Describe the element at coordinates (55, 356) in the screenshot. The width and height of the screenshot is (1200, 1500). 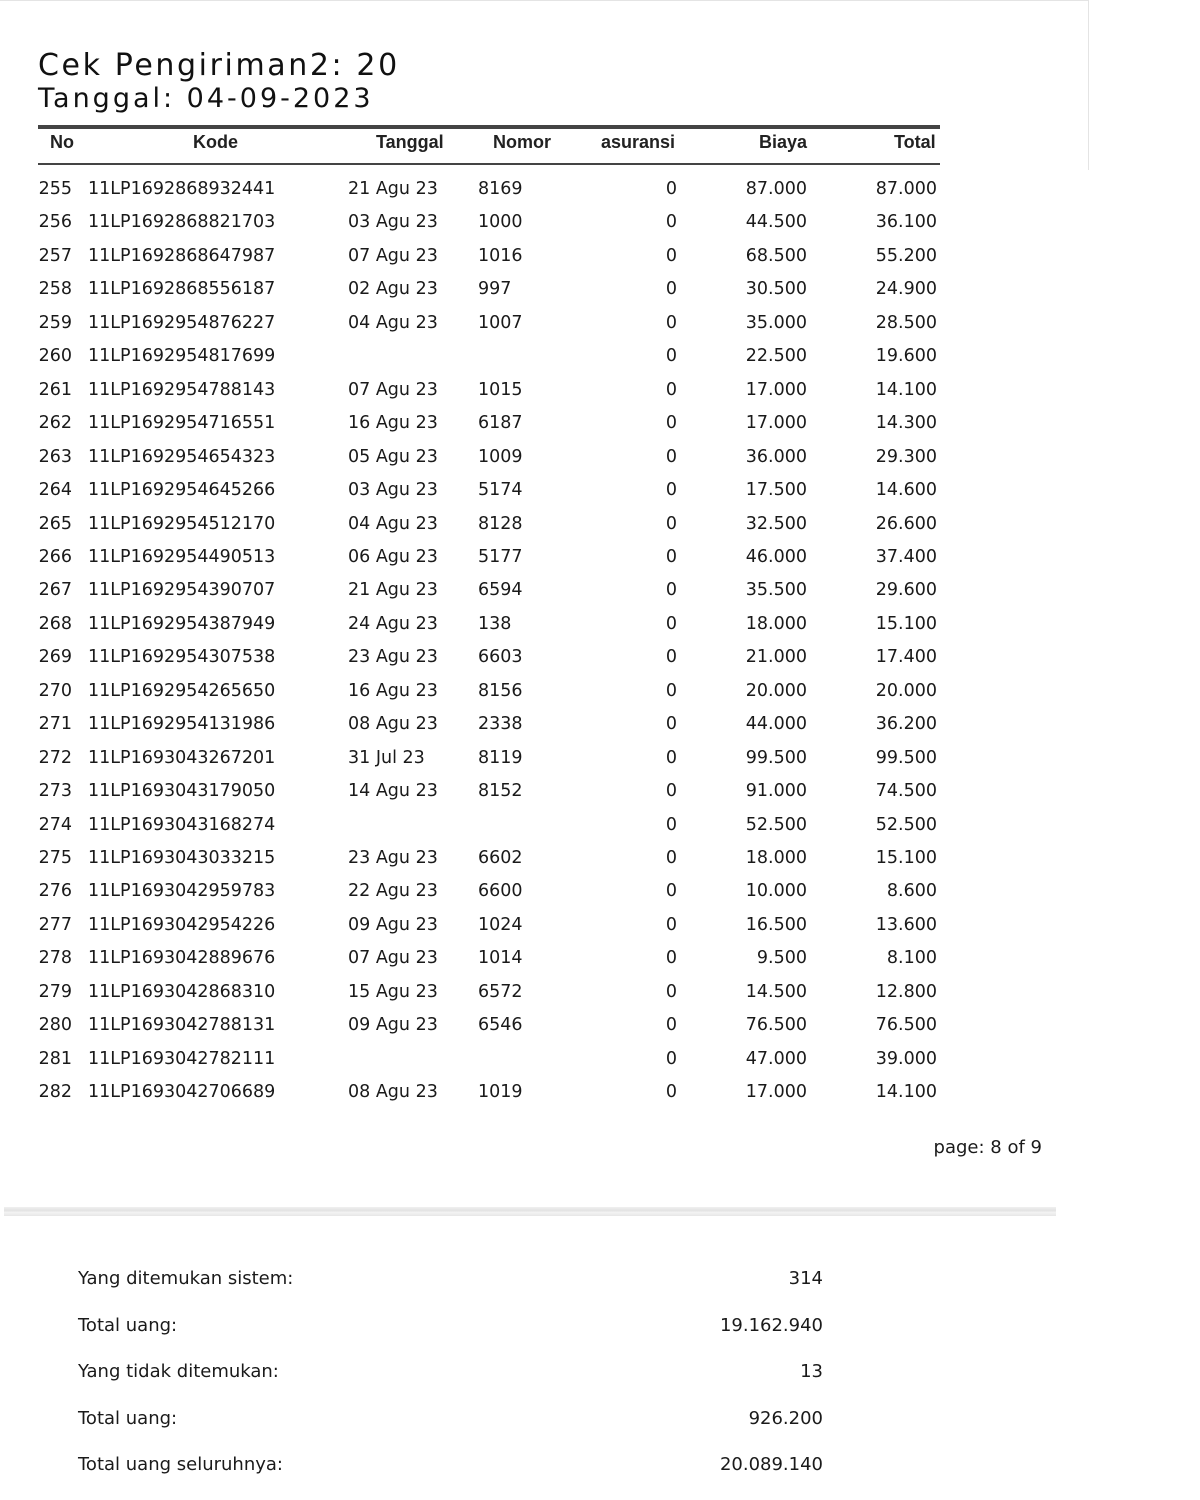
I see `cell-no: 260` at that location.